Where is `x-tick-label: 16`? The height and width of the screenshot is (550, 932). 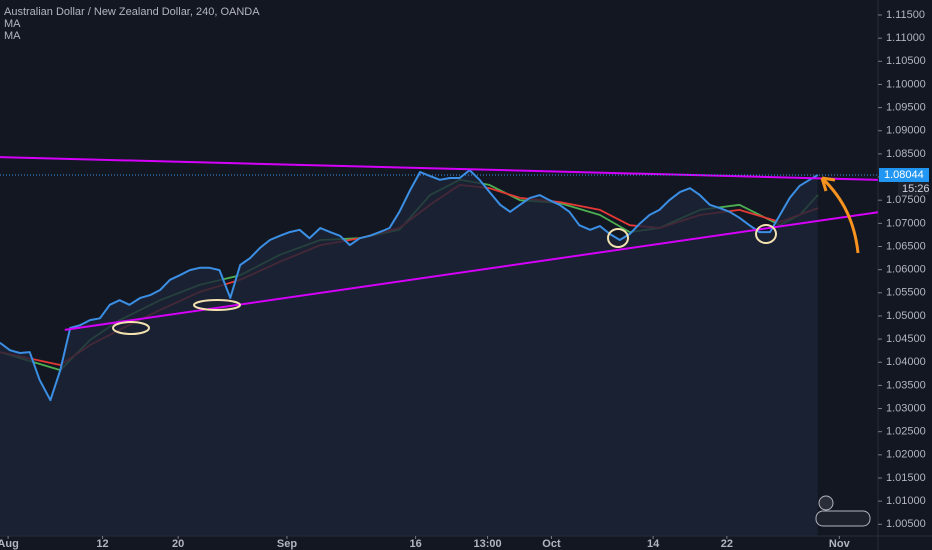 x-tick-label: 16 is located at coordinates (415, 544).